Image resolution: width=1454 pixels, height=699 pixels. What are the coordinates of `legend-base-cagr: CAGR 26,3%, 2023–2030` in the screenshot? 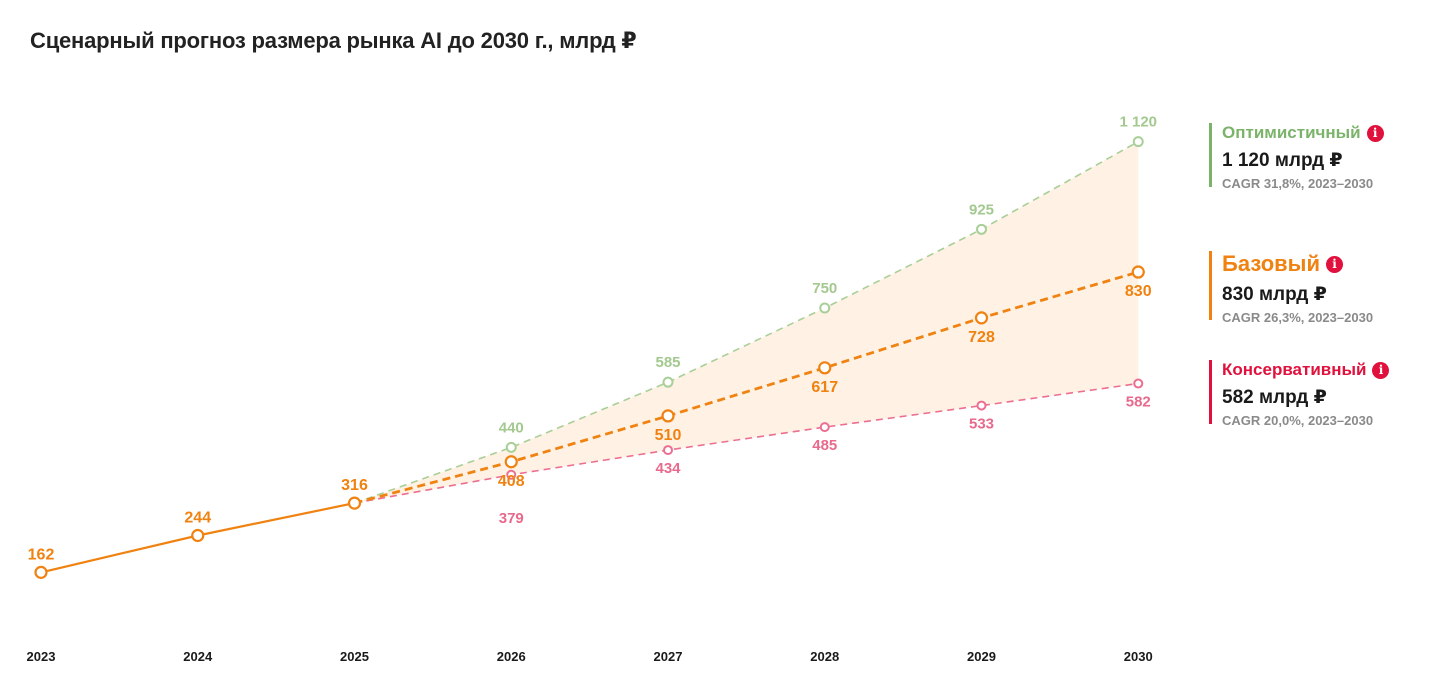 It's located at (1298, 317).